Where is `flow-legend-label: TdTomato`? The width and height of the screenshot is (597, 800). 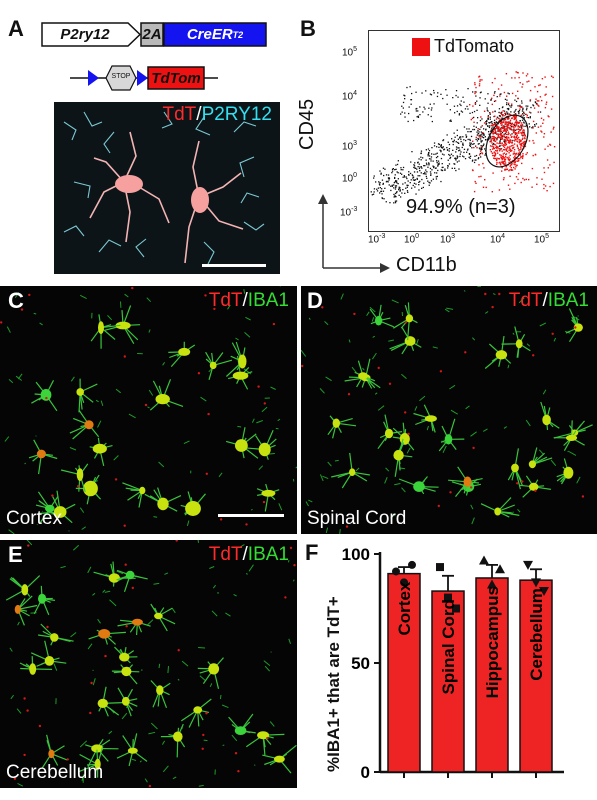 flow-legend-label: TdTomato is located at coordinates (474, 46).